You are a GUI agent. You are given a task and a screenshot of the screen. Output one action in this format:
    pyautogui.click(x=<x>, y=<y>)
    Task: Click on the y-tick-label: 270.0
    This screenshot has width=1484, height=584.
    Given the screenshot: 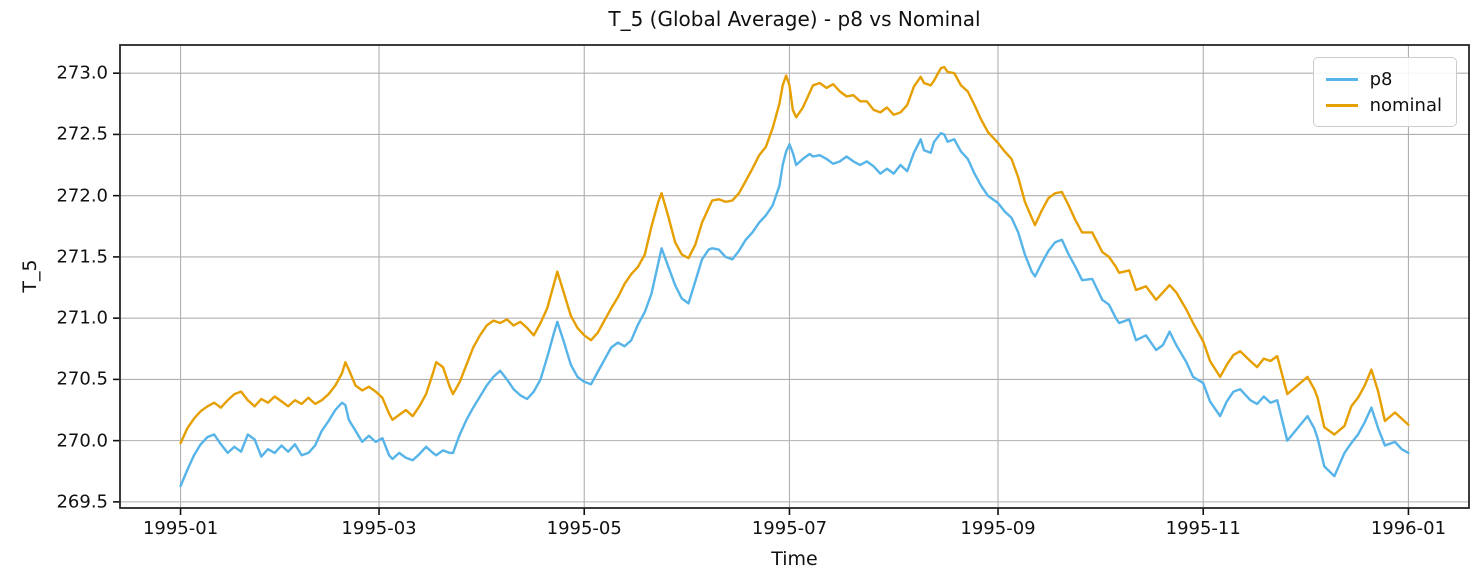 What is the action you would take?
    pyautogui.click(x=82, y=441)
    